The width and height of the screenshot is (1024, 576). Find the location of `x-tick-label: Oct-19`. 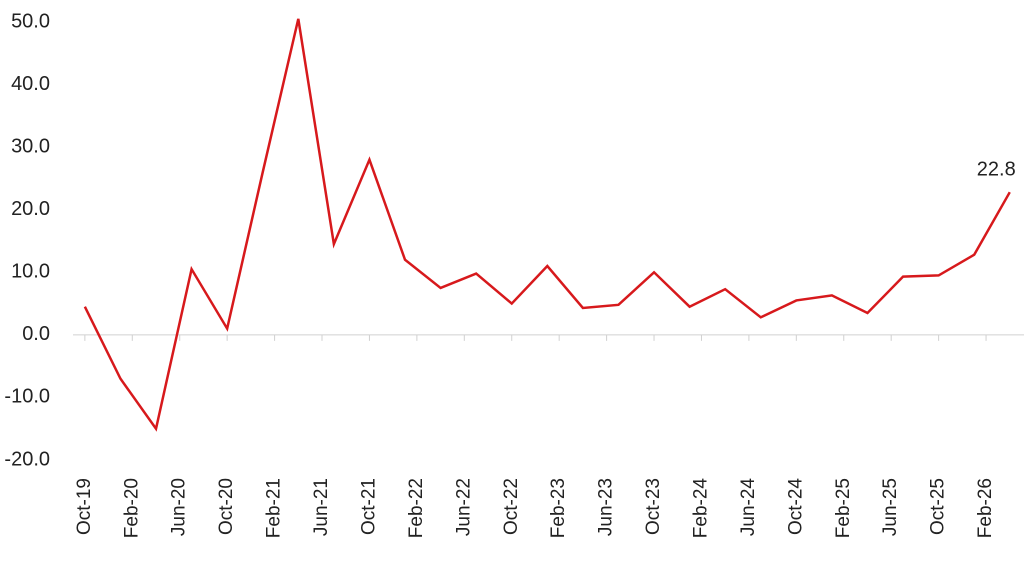

x-tick-label: Oct-19 is located at coordinates (84, 506).